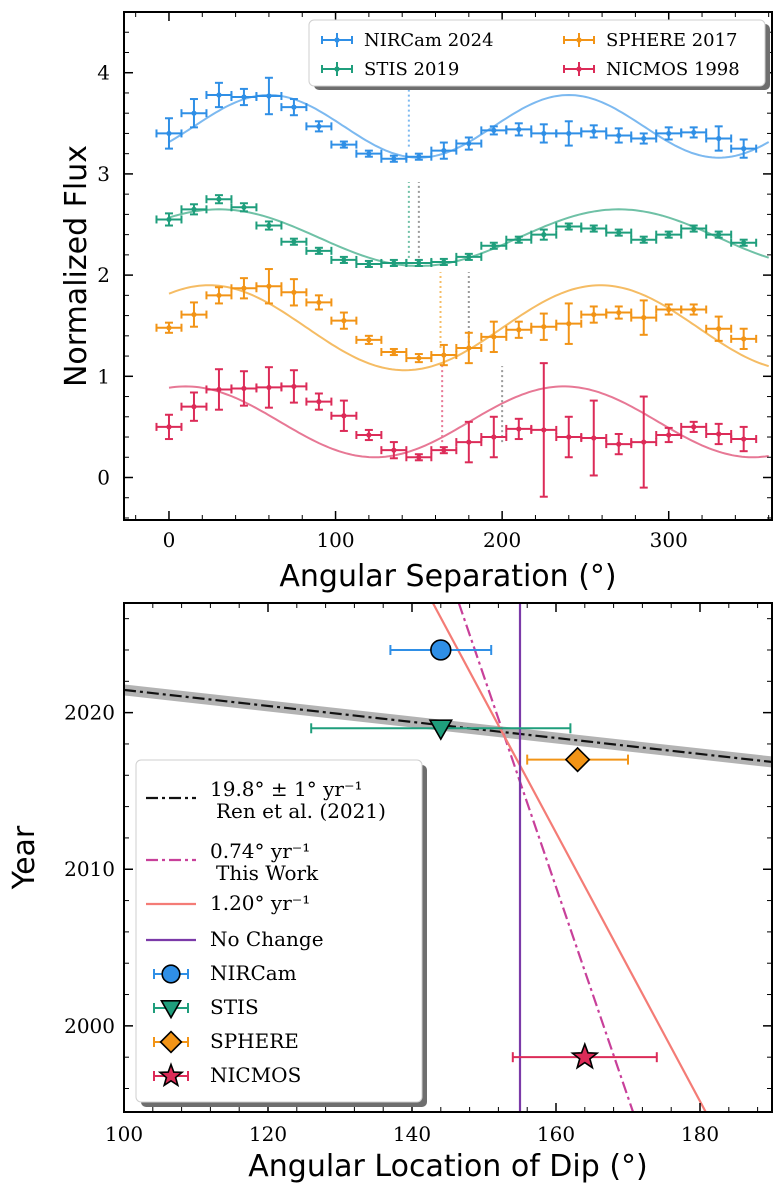  I want to click on x-tick-label: 100, so click(124, 1134).